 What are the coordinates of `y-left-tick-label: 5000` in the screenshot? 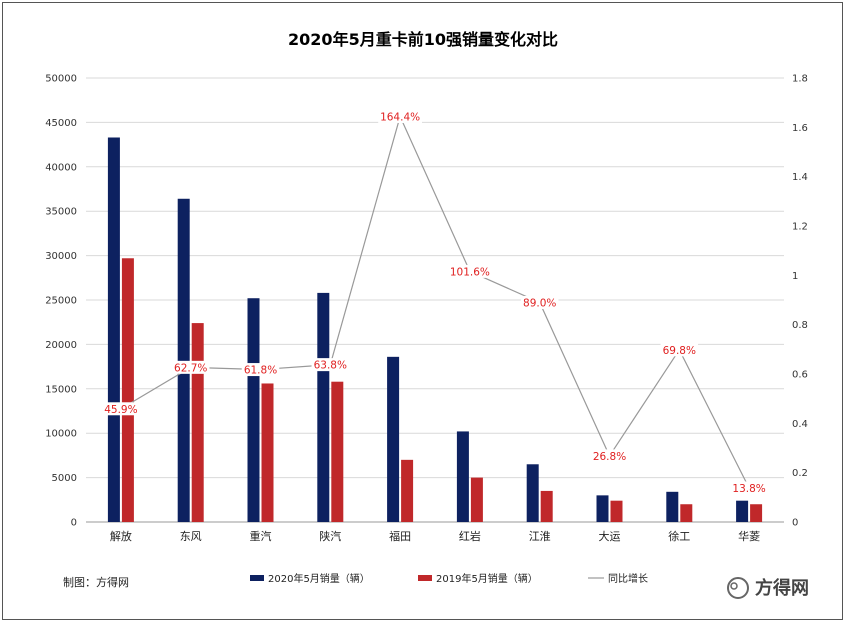 It's located at (64, 478).